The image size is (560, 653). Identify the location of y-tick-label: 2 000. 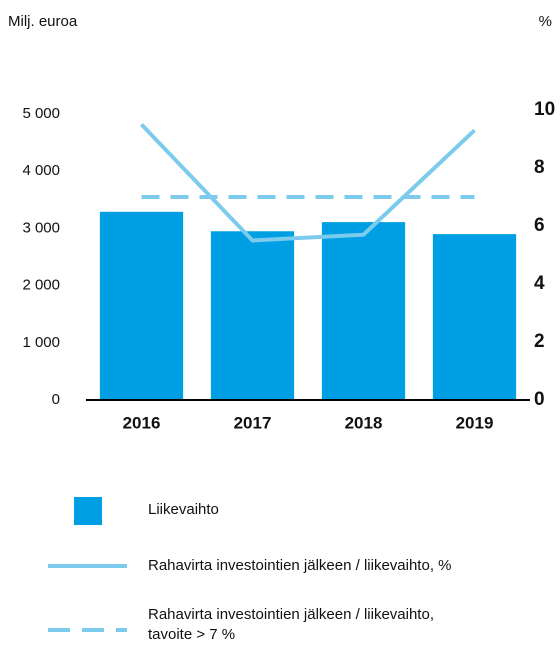
(41, 285).